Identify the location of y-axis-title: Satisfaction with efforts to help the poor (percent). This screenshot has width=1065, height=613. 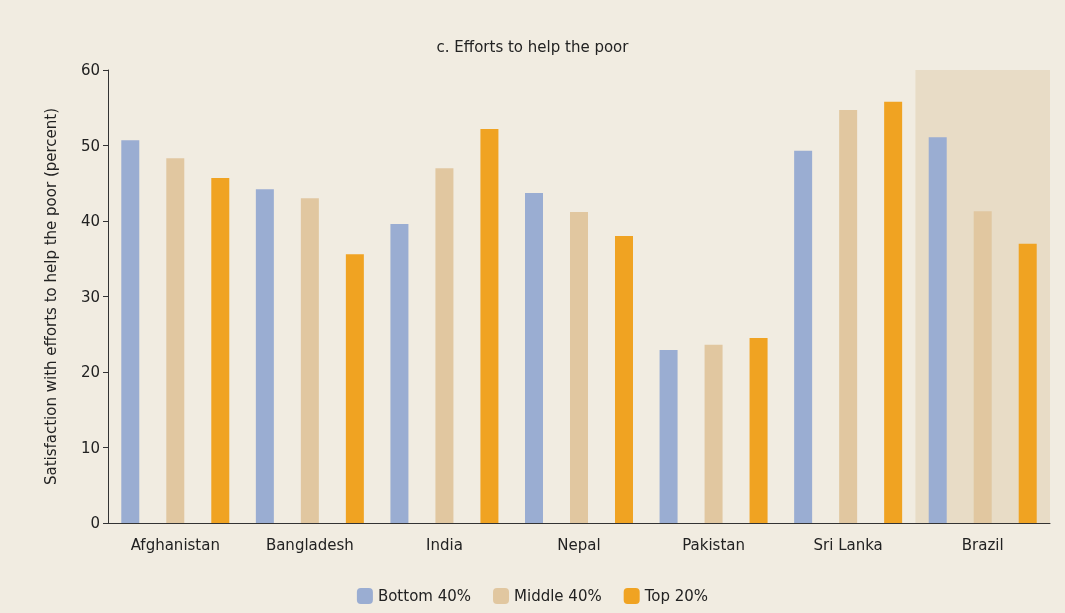
(50, 296).